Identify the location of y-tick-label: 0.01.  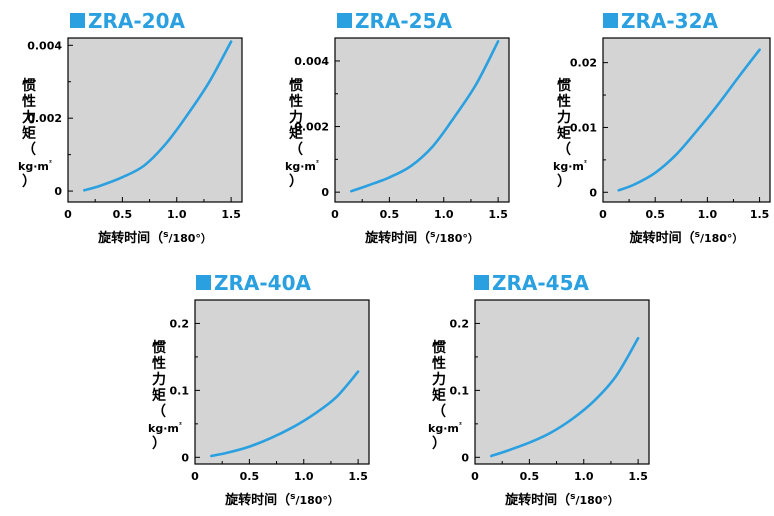
(583, 127).